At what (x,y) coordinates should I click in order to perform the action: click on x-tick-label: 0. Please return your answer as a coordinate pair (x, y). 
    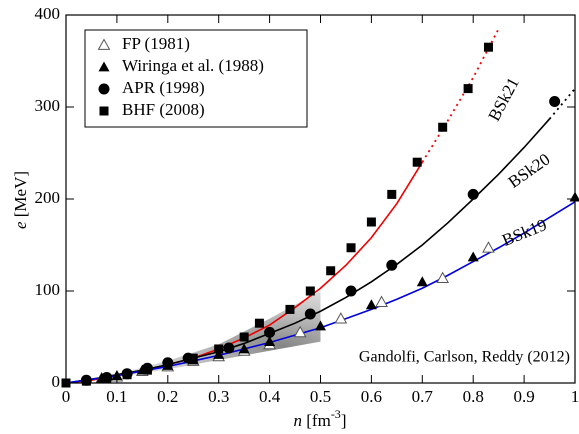
    Looking at the image, I should click on (66, 396).